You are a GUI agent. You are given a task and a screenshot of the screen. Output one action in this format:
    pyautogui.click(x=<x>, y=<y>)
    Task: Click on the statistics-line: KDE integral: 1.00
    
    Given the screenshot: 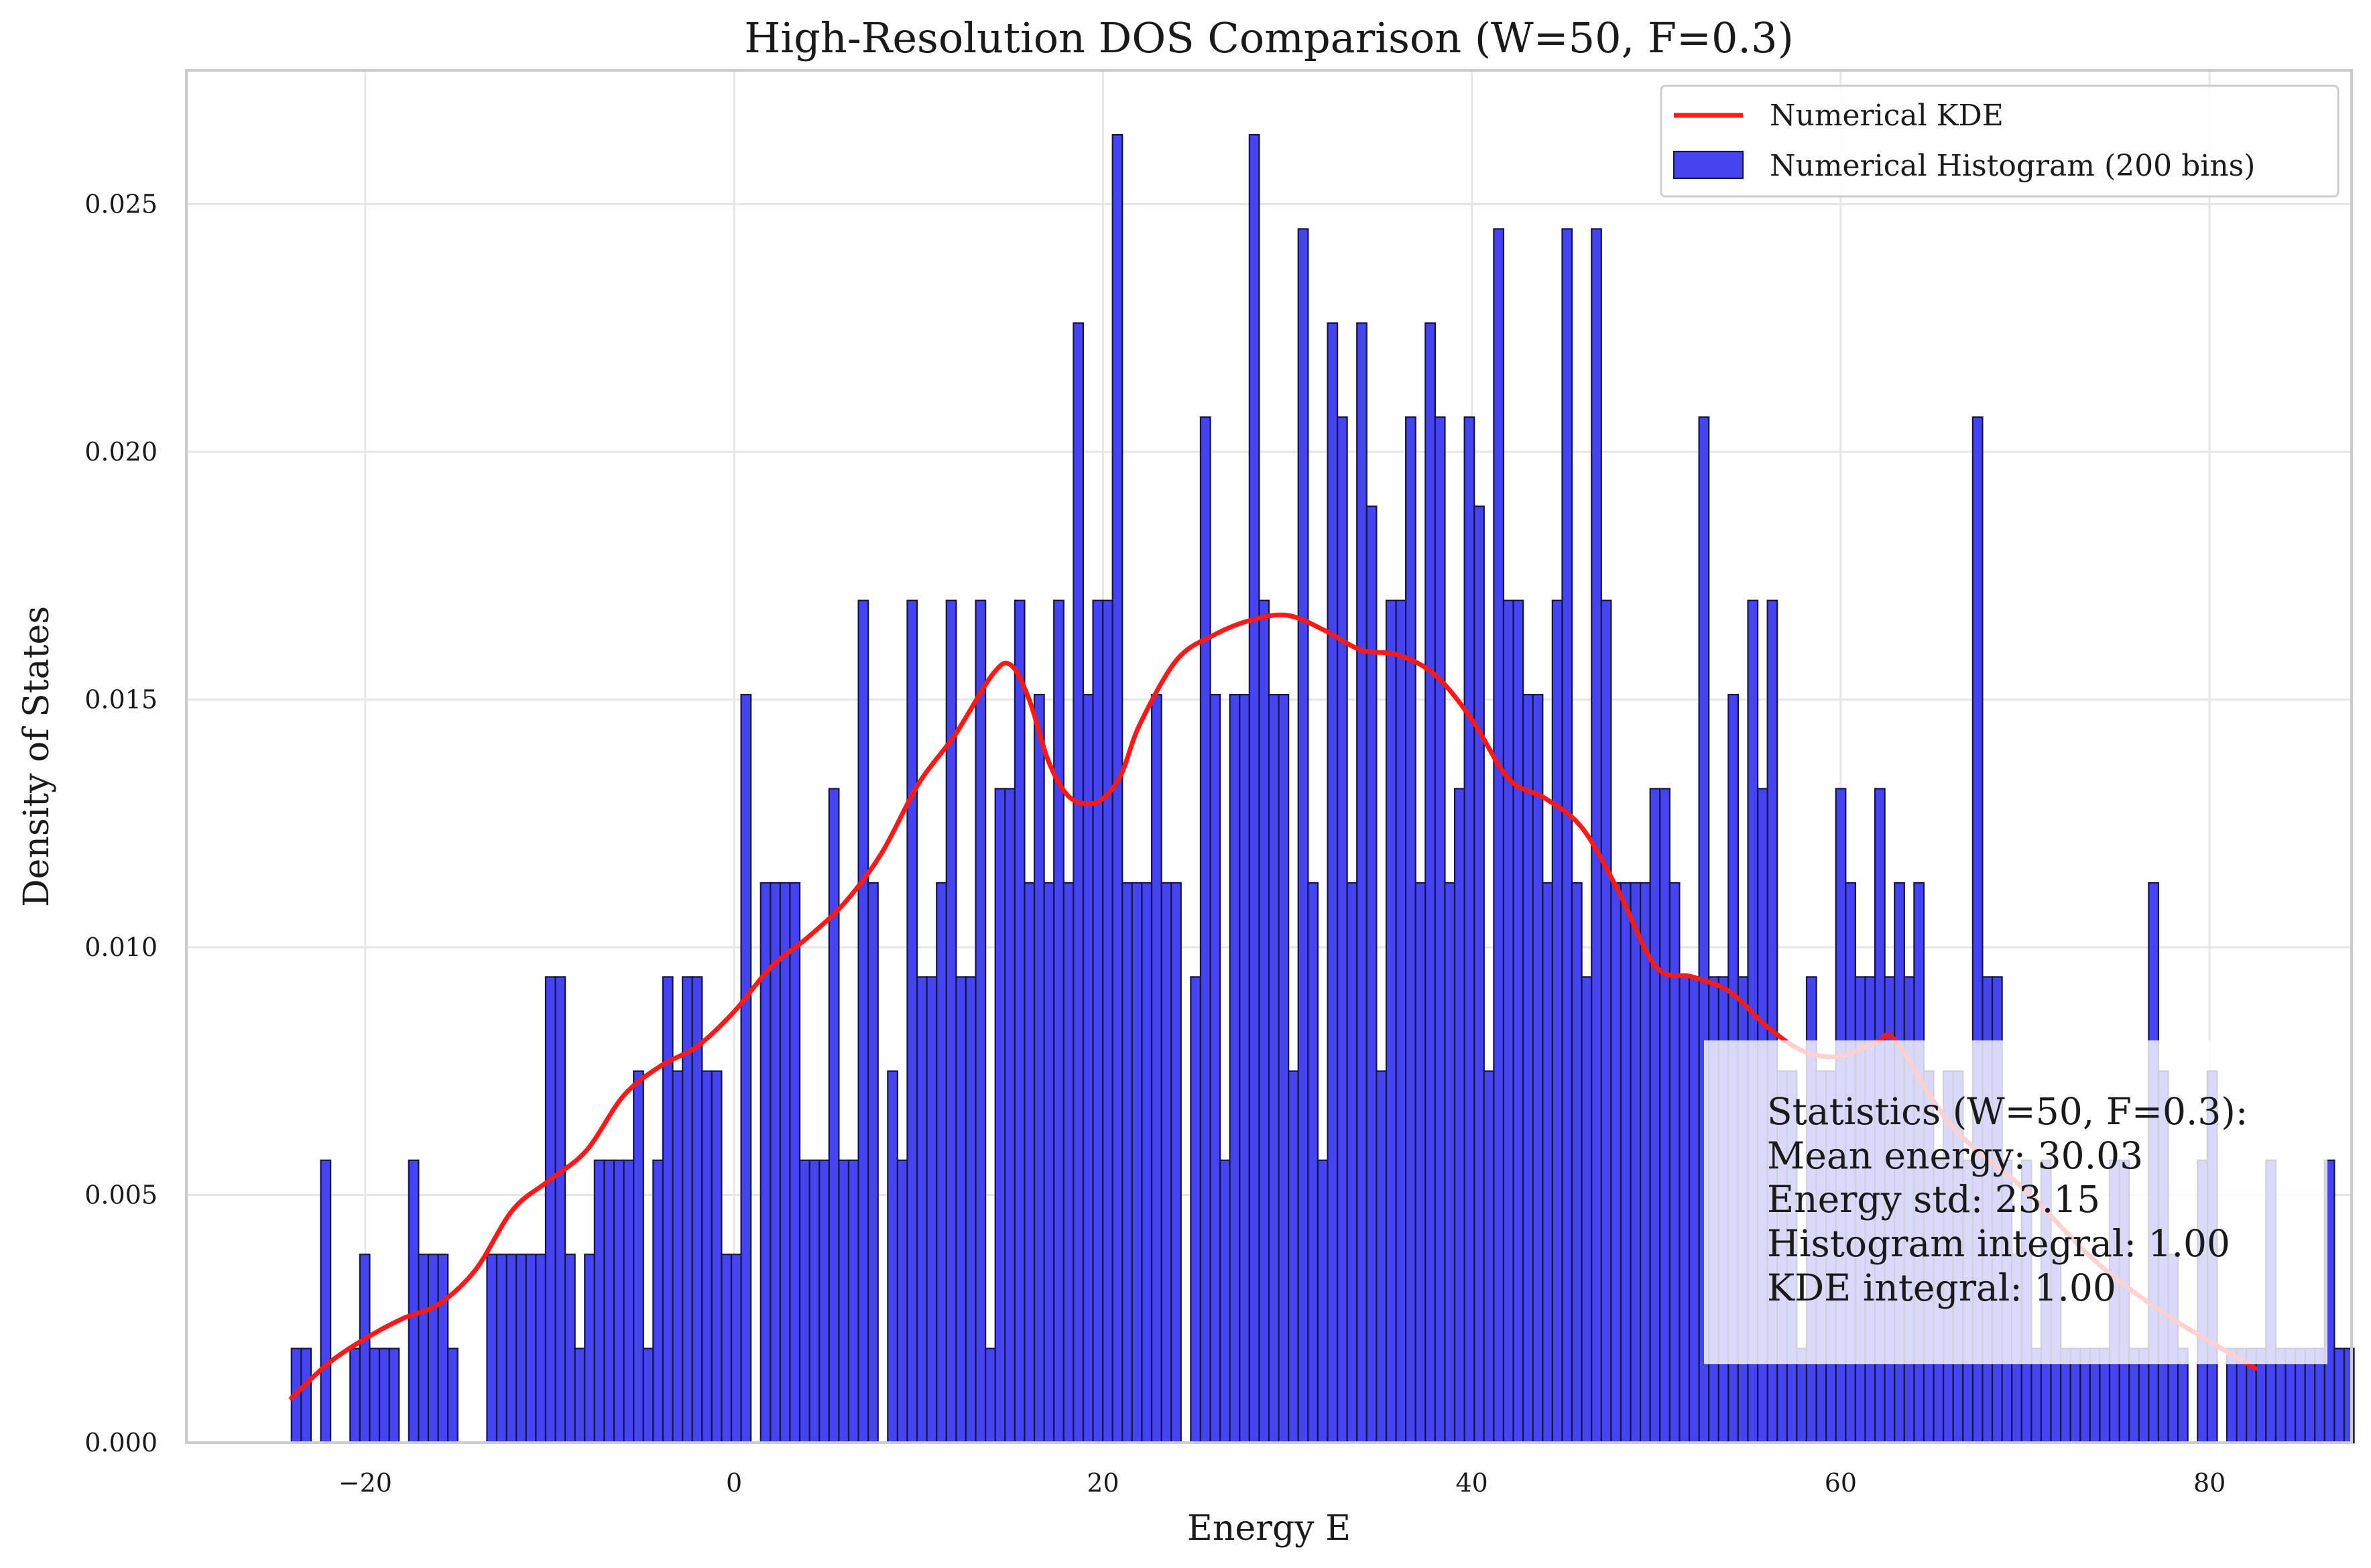 What is the action you would take?
    pyautogui.click(x=1941, y=1288)
    